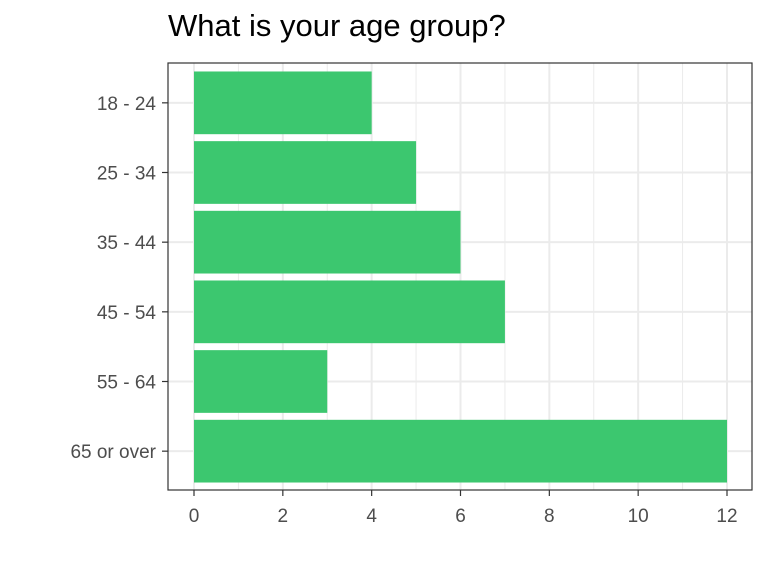 Image resolution: width=768 pixels, height=576 pixels. I want to click on y-tick-label: 35 - 44, so click(127, 243).